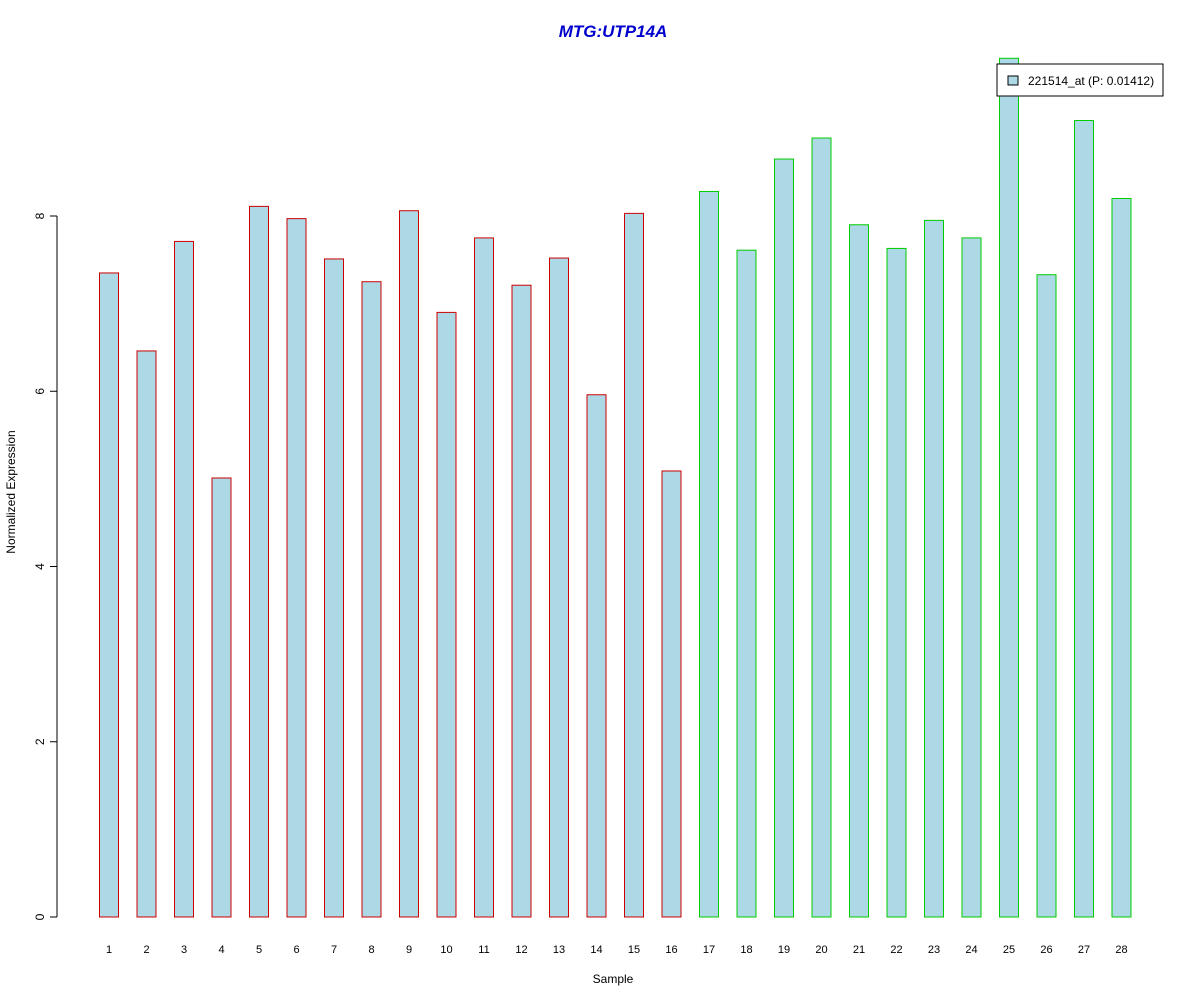  I want to click on y-tick-label: 6, so click(40, 391).